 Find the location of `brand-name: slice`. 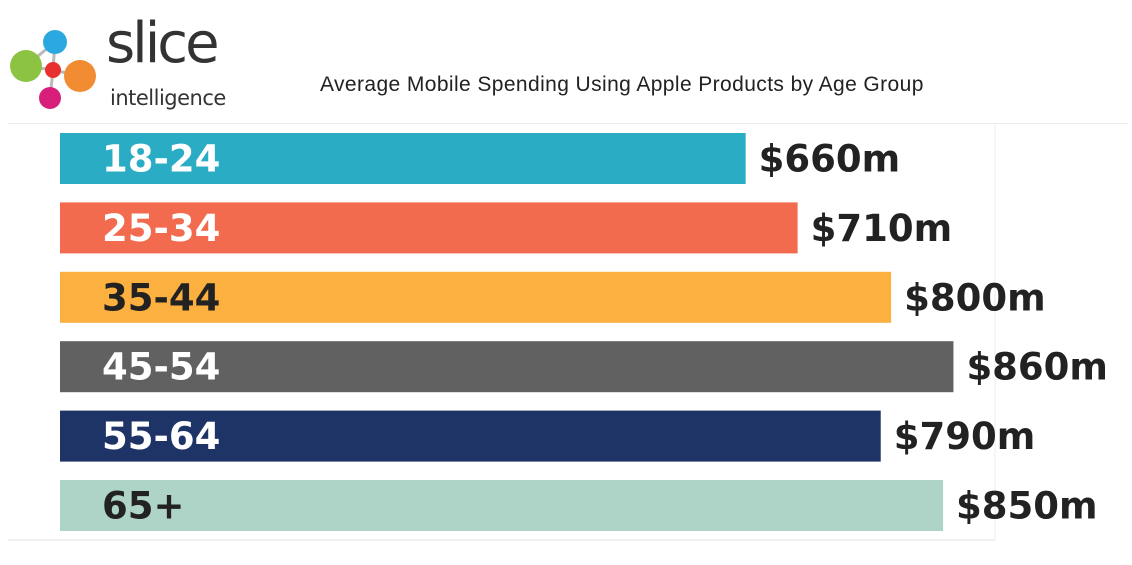

brand-name: slice is located at coordinates (163, 43).